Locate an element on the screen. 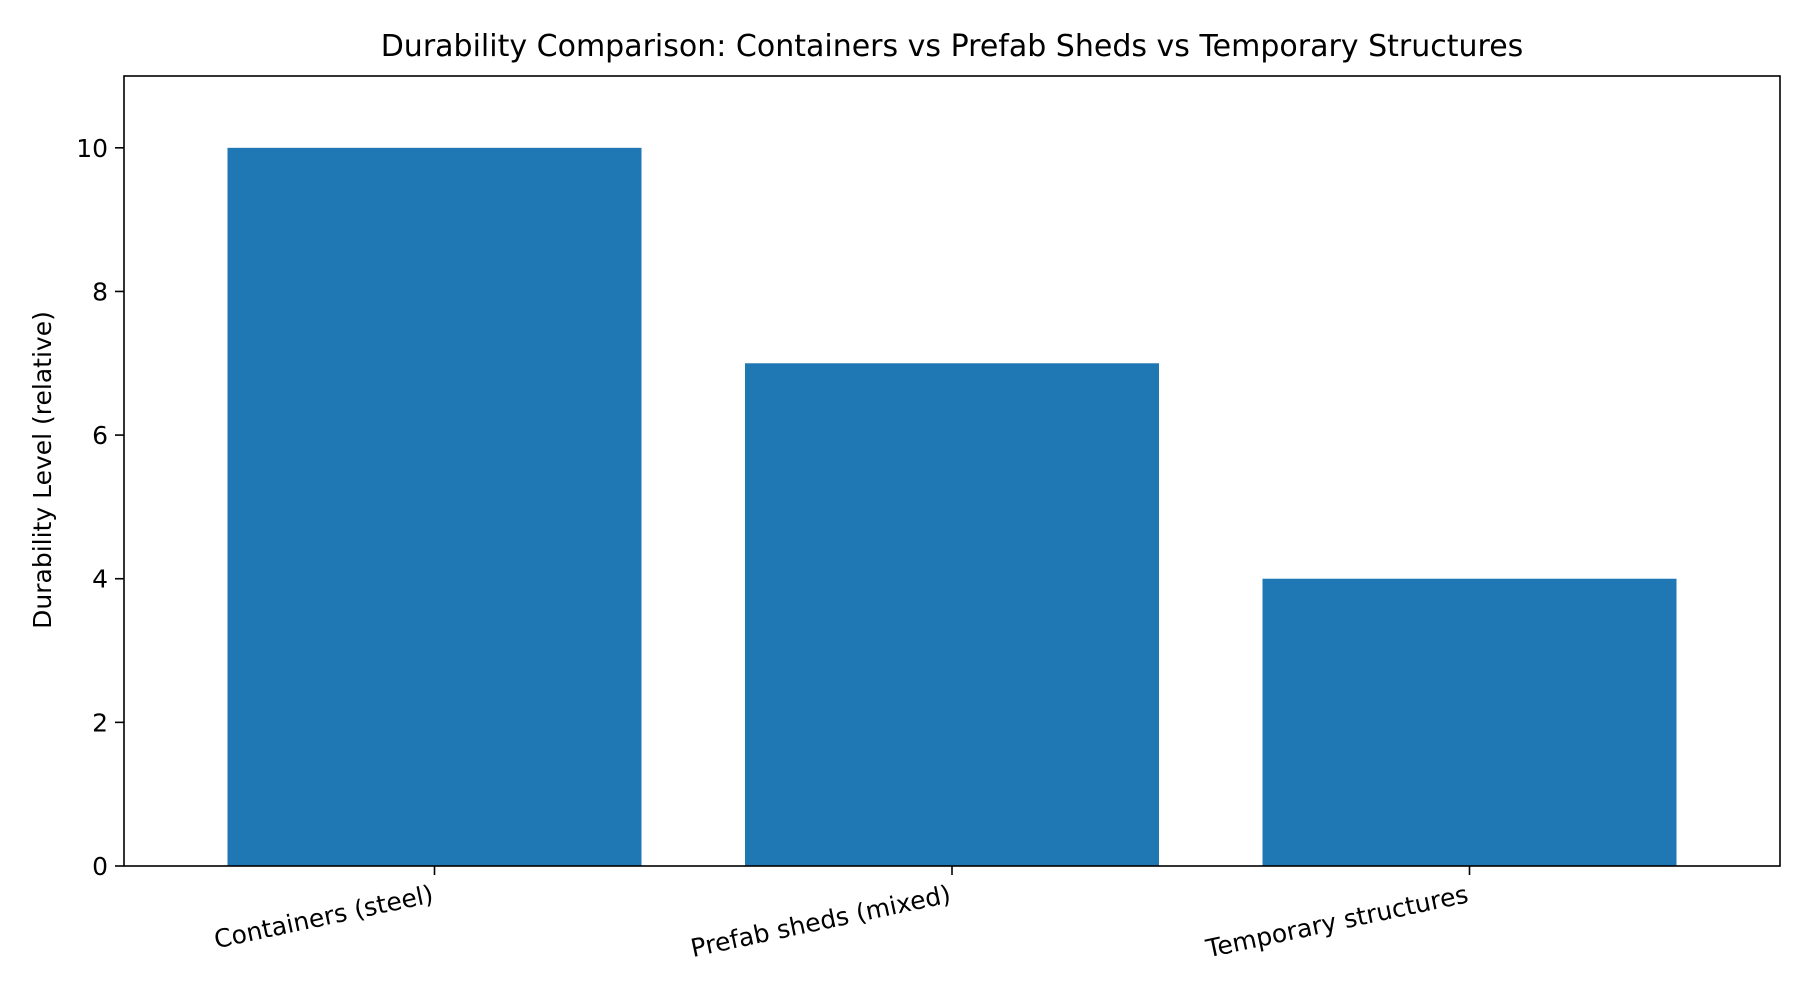 Image resolution: width=1800 pixels, height=1000 pixels. y-tick-label: 10 is located at coordinates (92, 148).